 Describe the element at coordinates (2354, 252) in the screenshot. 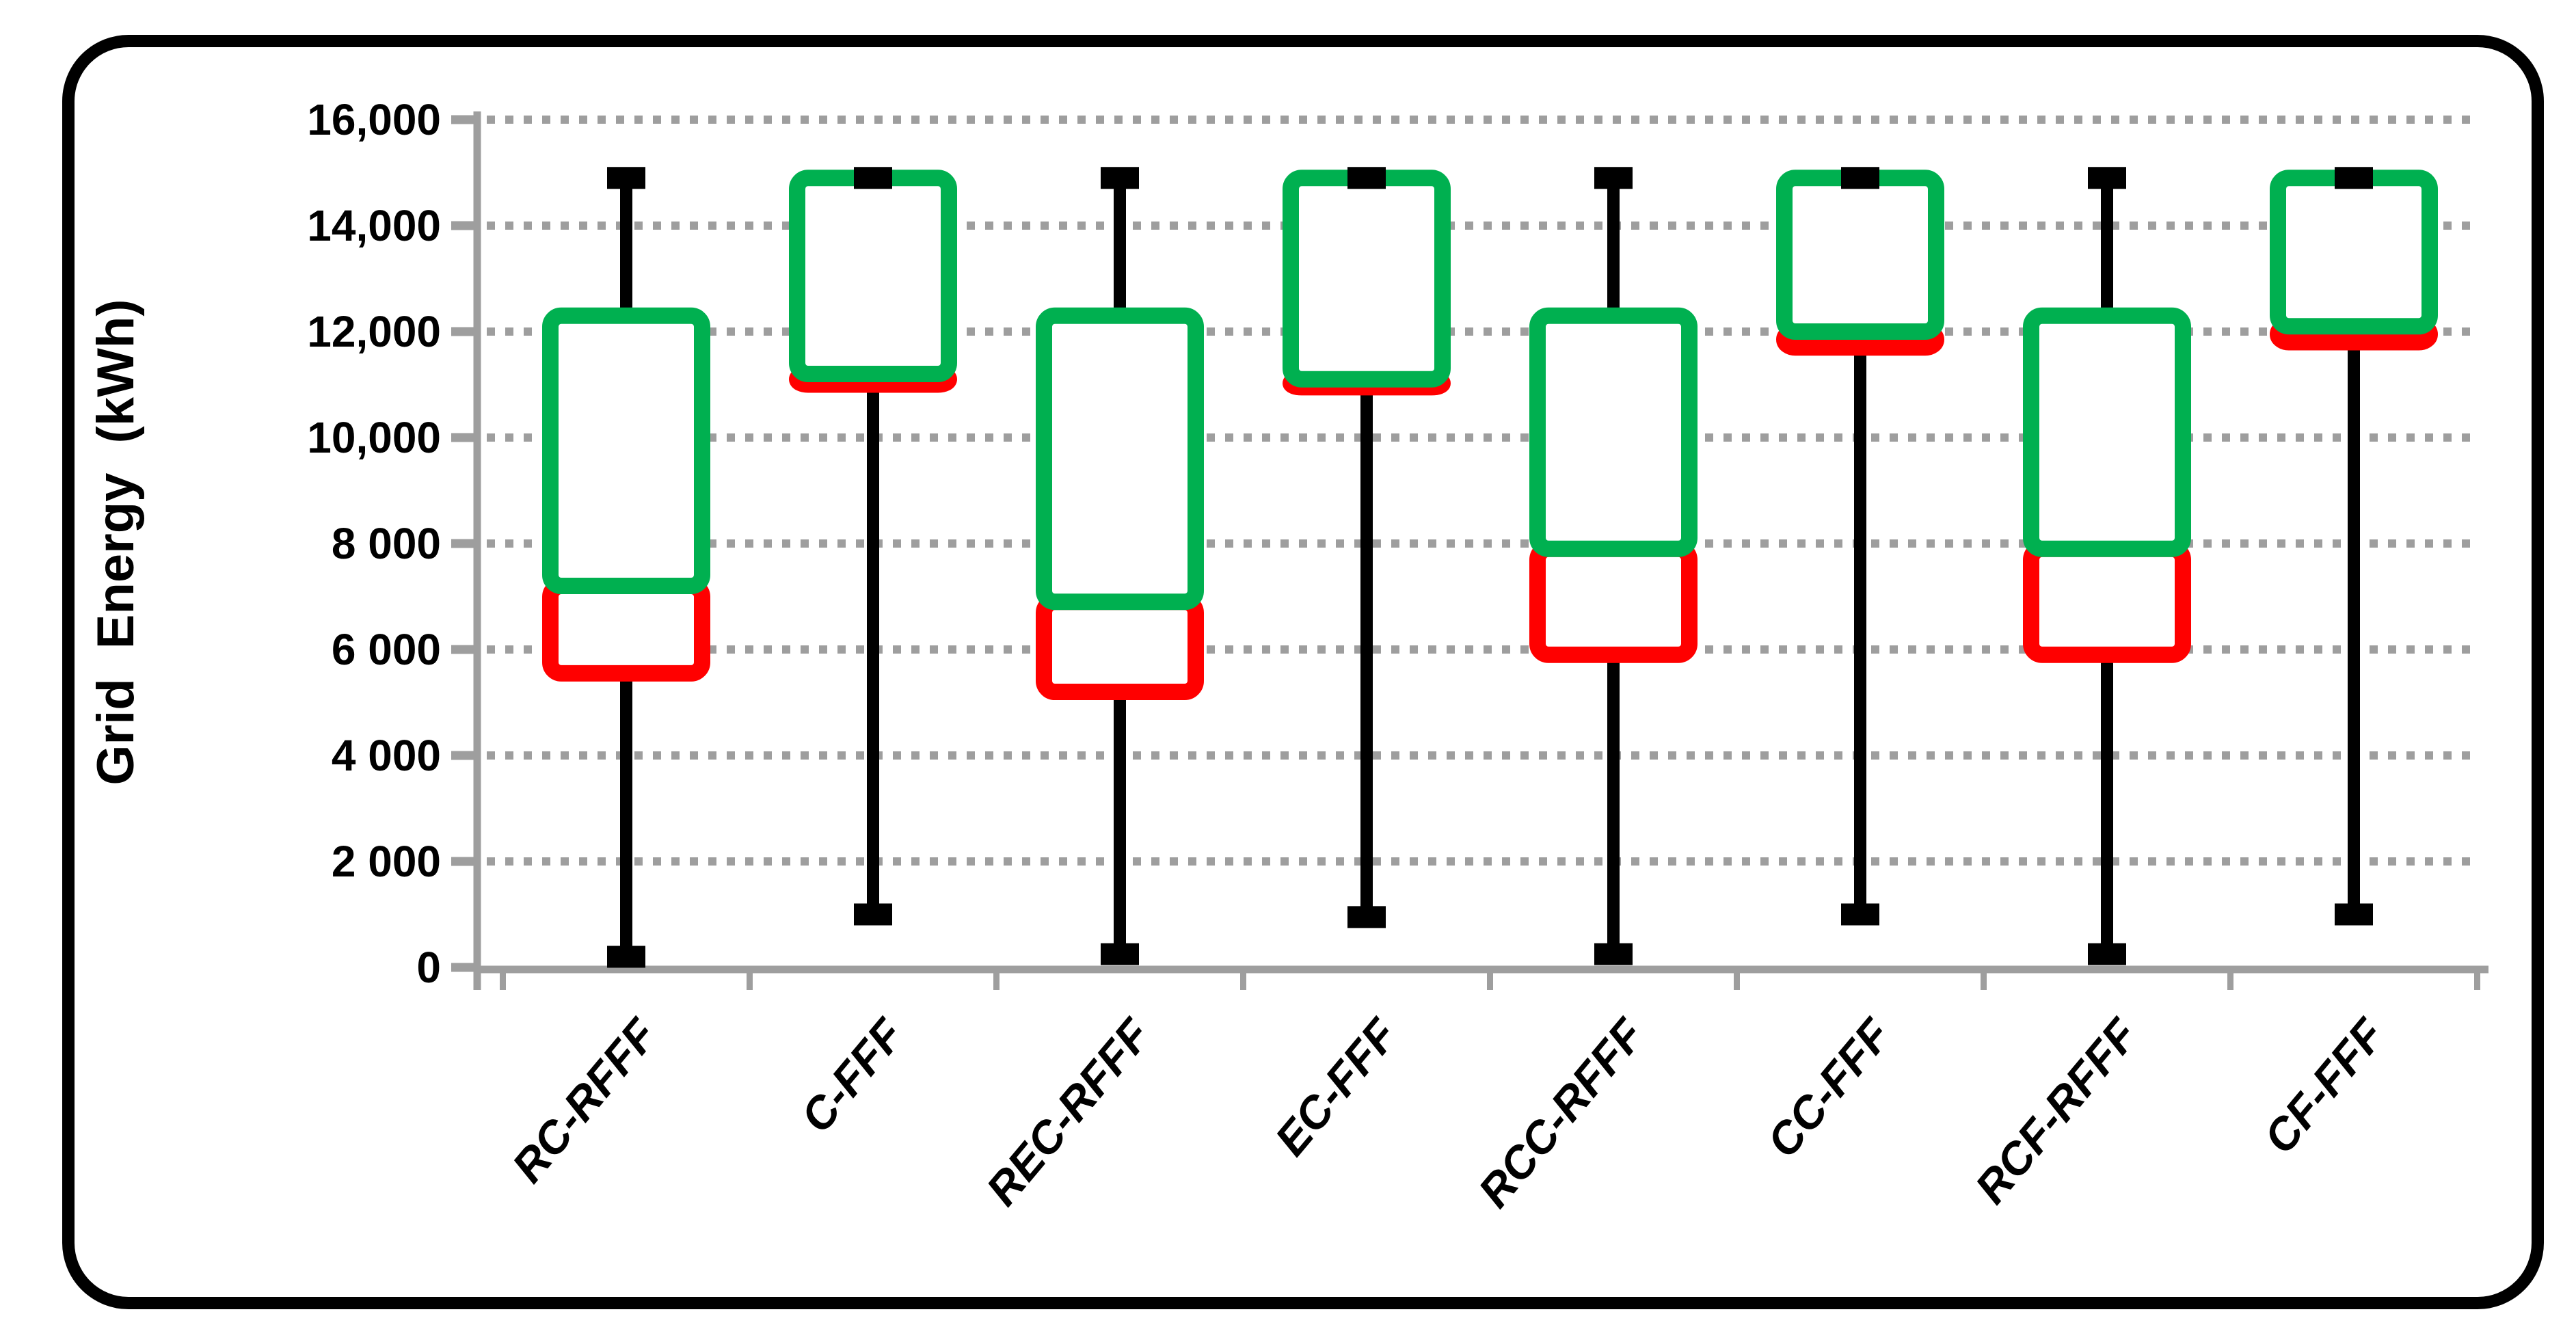

I see `upper-box-CF-FFF` at that location.